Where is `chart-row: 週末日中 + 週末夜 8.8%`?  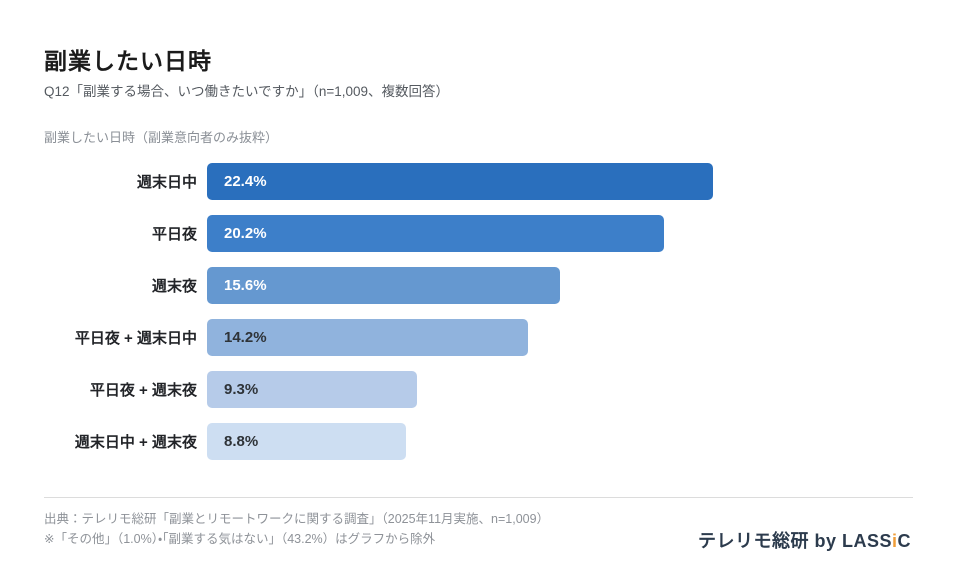 chart-row: 週末日中 + 週末夜 8.8% is located at coordinates (478, 441).